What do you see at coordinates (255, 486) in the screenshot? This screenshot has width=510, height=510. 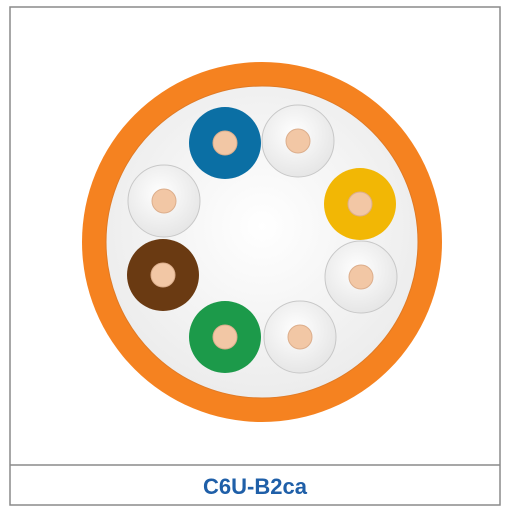 I see `caption: C6U-B2ca` at bounding box center [255, 486].